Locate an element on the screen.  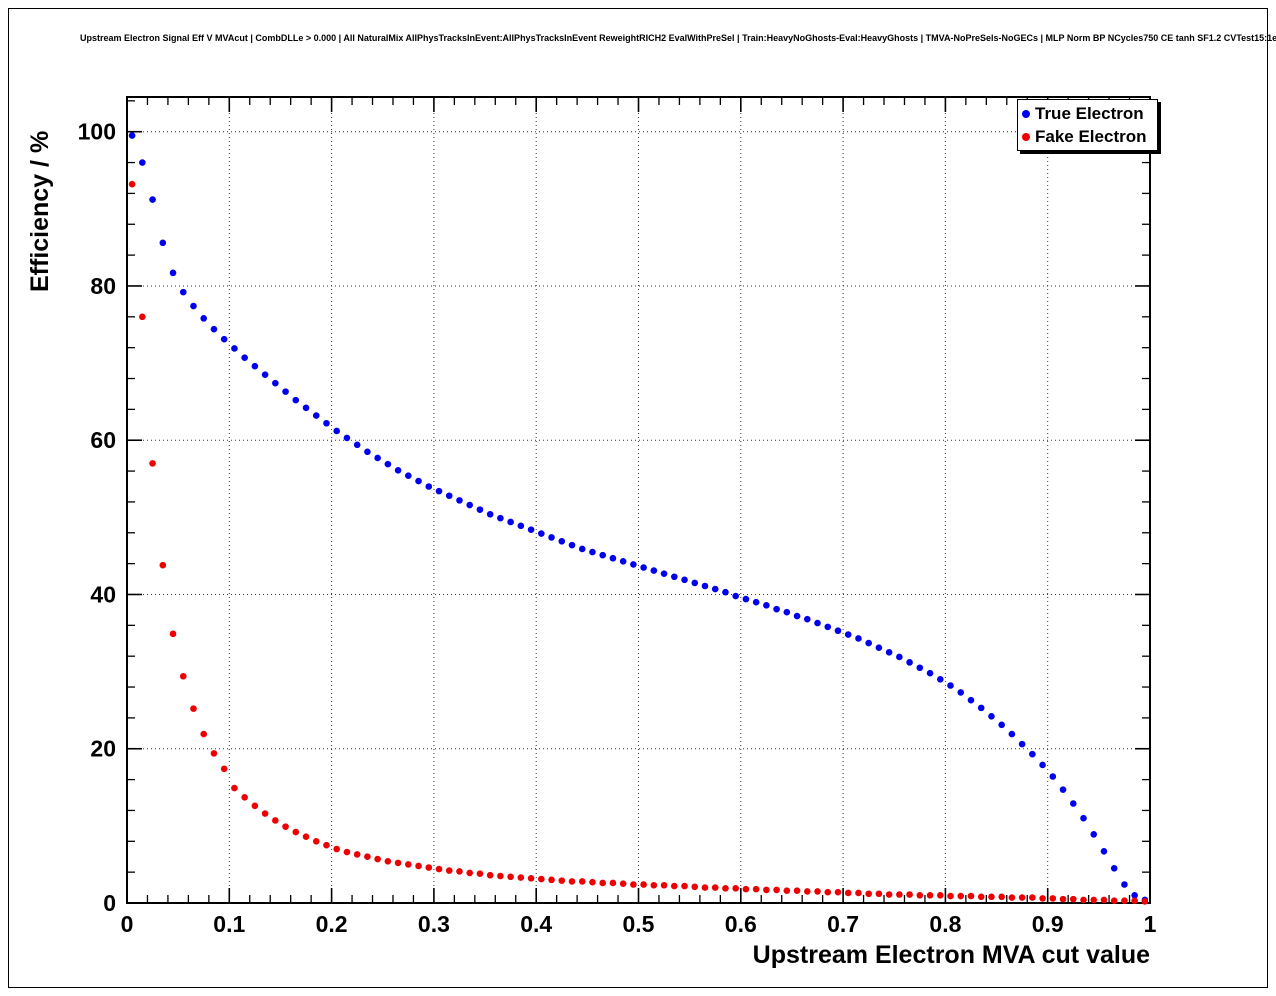
svg-text: 0.5 is located at coordinates (639, 924).